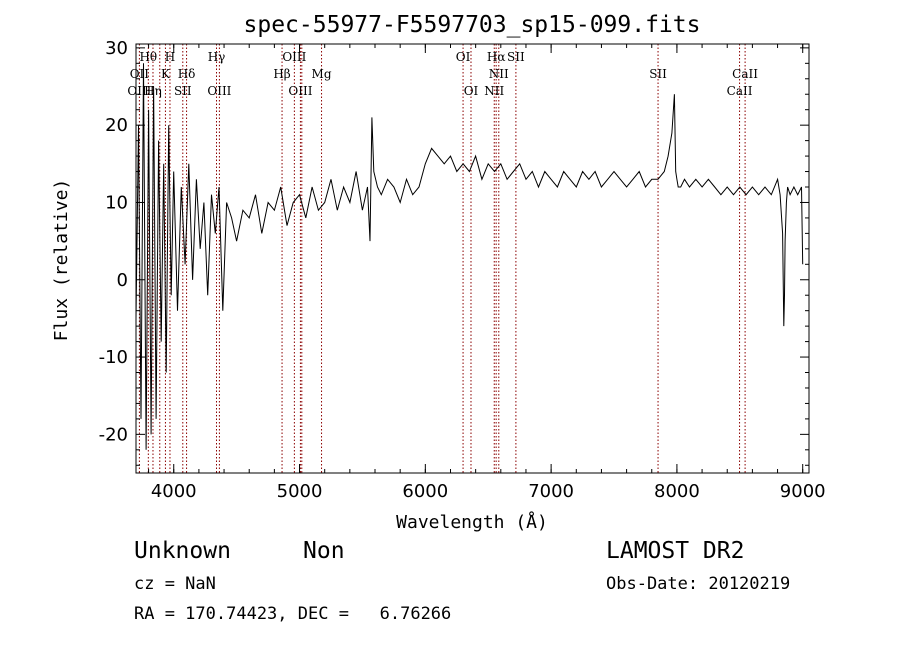 The width and height of the screenshot is (900, 649). What do you see at coordinates (217, 57) in the screenshot?
I see `line-label-2: Hγ` at bounding box center [217, 57].